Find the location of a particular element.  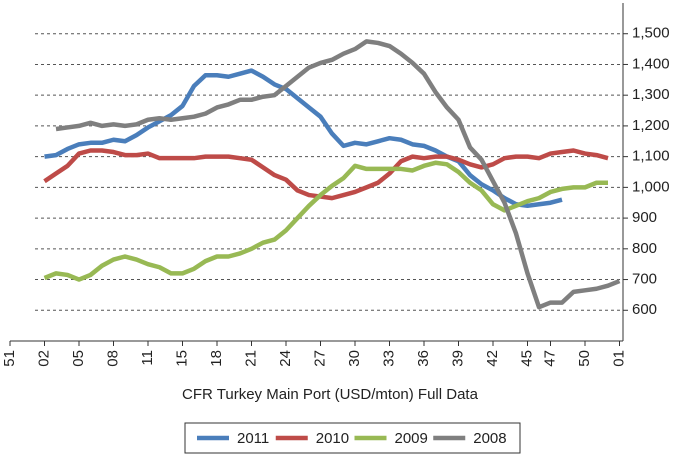

legend-box is located at coordinates (352, 438).